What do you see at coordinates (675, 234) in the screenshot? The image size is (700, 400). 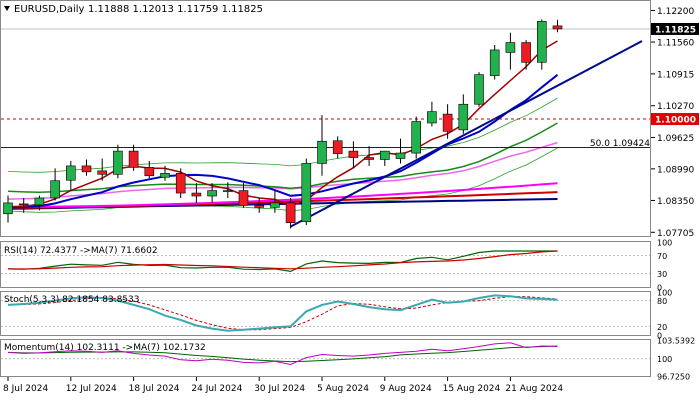 I see `price-tick-label: 1.07705` at bounding box center [675, 234].